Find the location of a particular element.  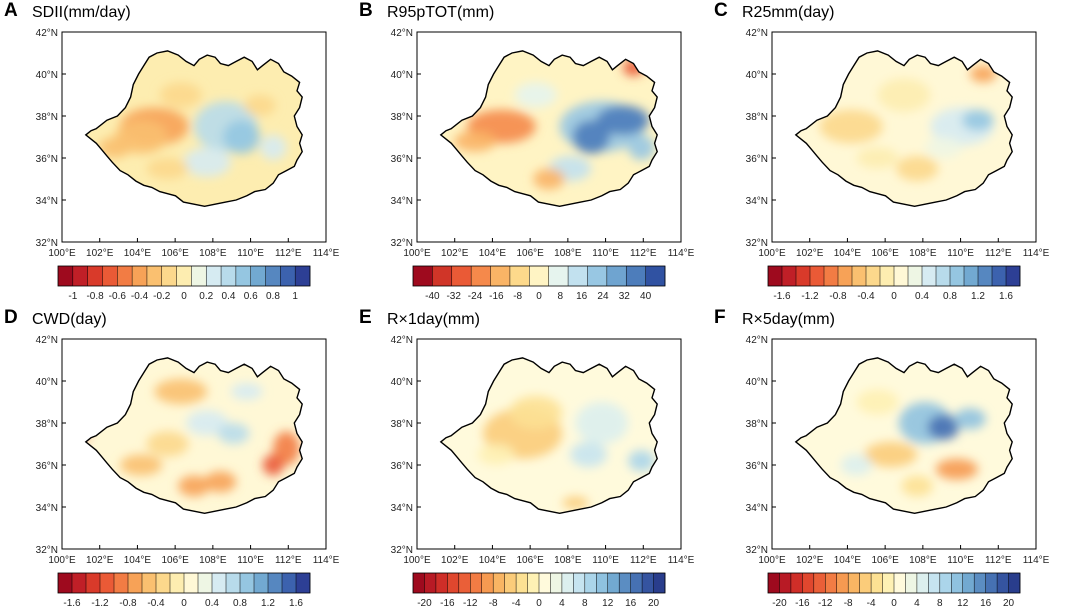

panel-letter: A is located at coordinates (11, 10).